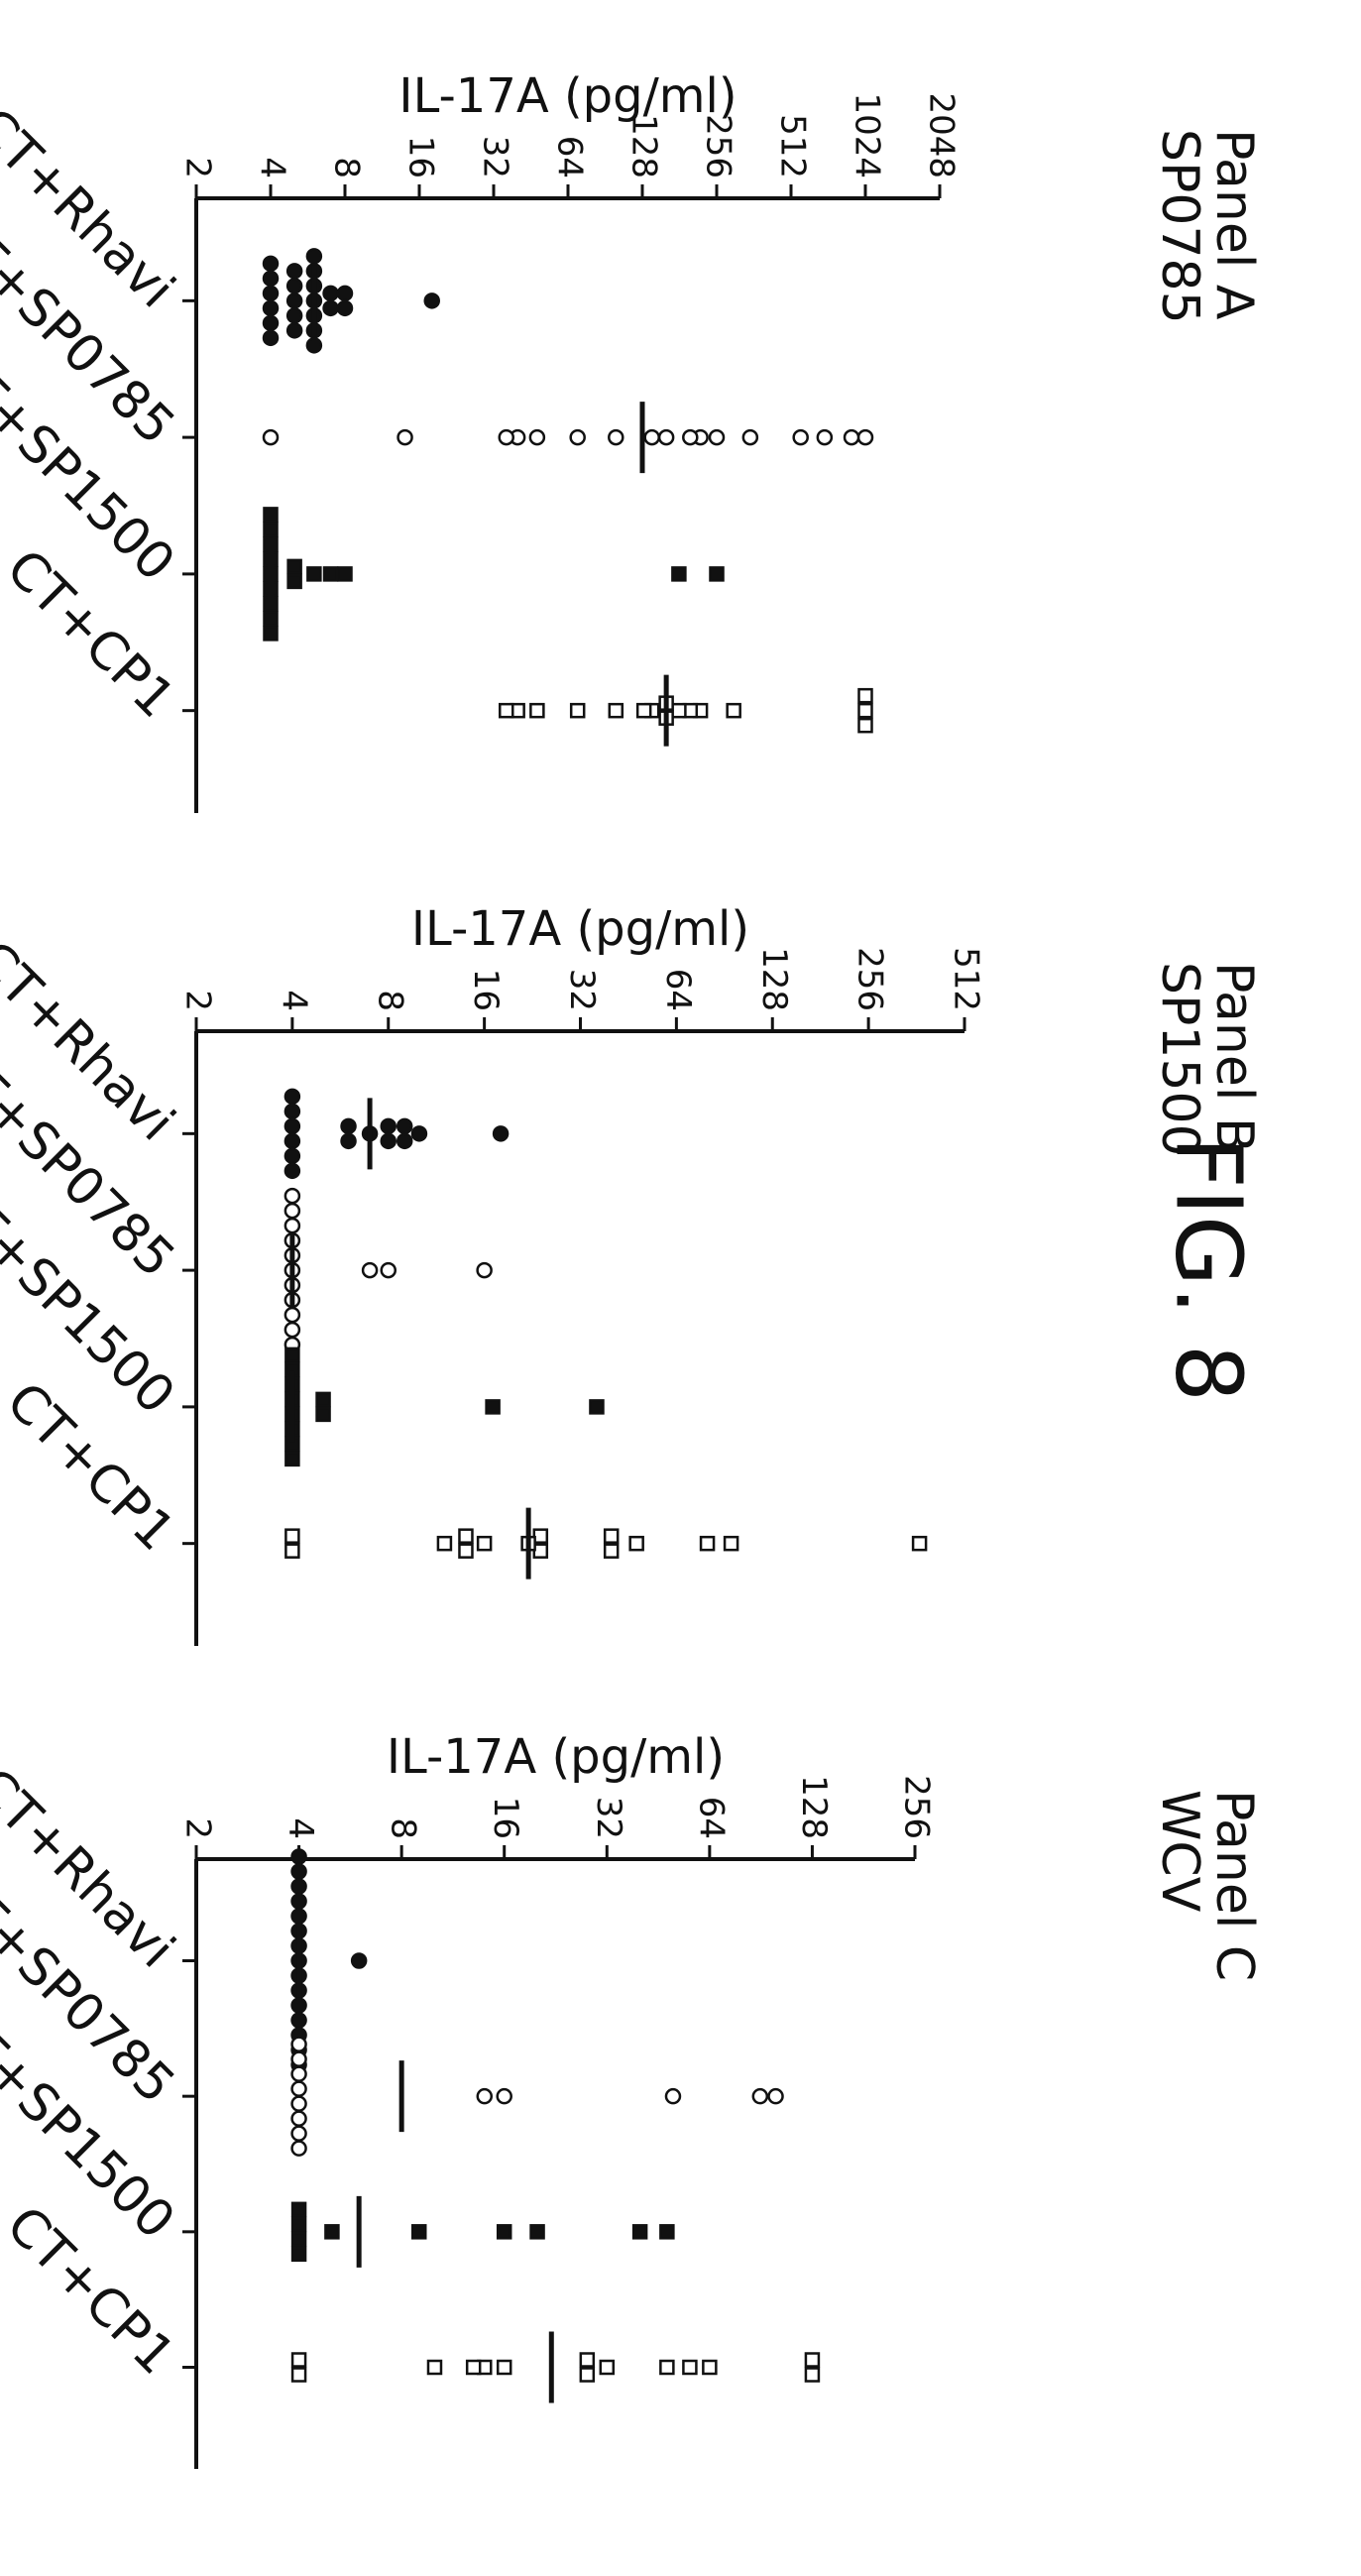  I want to click on panel-b-y-tick-label: 8, so click(389, 1000).